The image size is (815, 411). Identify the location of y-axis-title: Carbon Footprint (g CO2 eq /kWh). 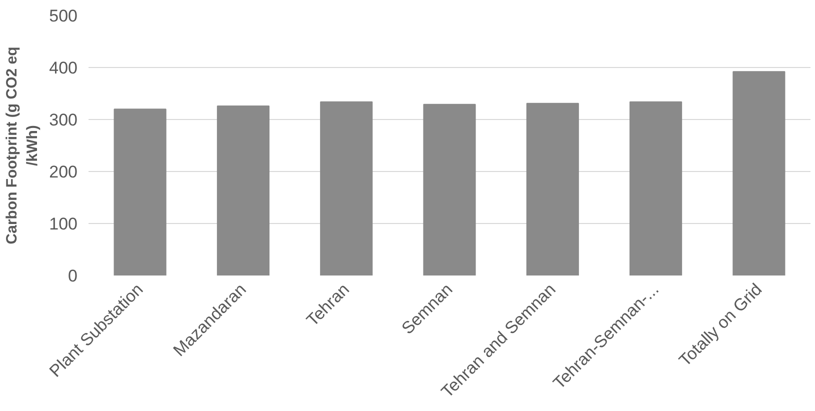
(23, 145).